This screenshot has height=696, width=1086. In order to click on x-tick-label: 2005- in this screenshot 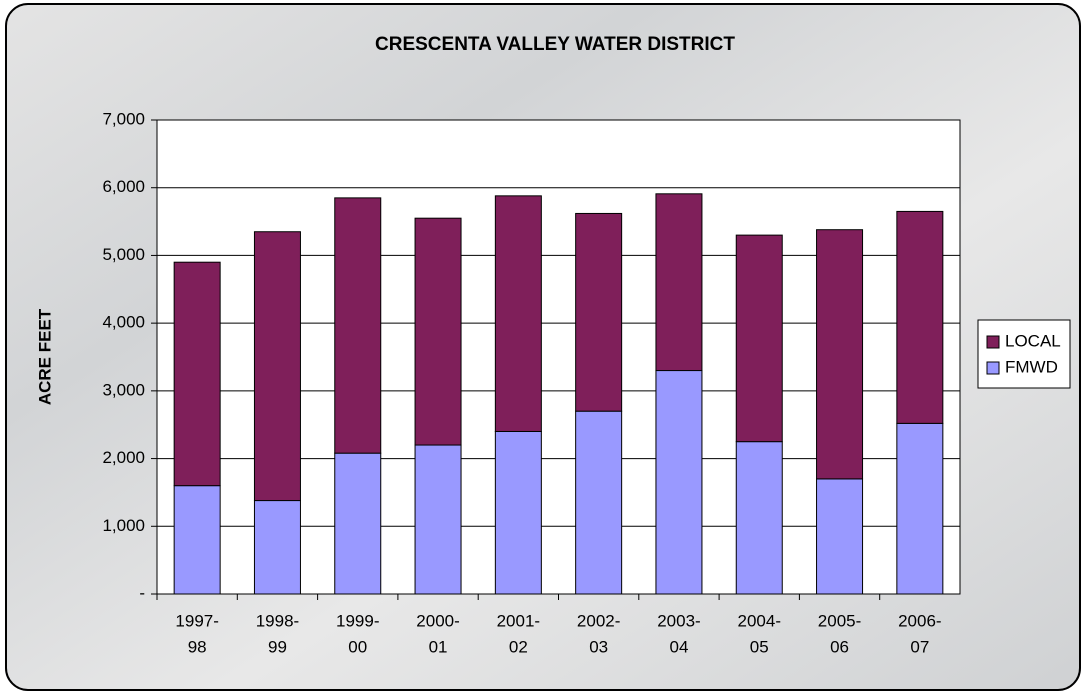, I will do `click(839, 620)`.